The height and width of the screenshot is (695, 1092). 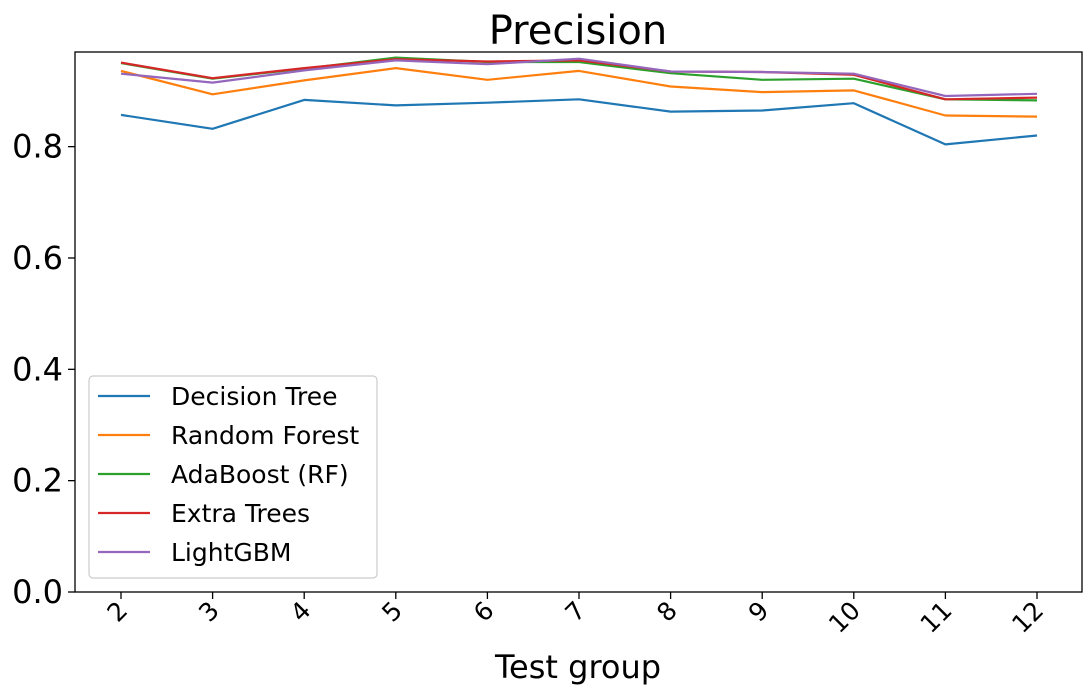 What do you see at coordinates (260, 474) in the screenshot?
I see `legend-label-adaboost-rf: AdaBoost (RF)` at bounding box center [260, 474].